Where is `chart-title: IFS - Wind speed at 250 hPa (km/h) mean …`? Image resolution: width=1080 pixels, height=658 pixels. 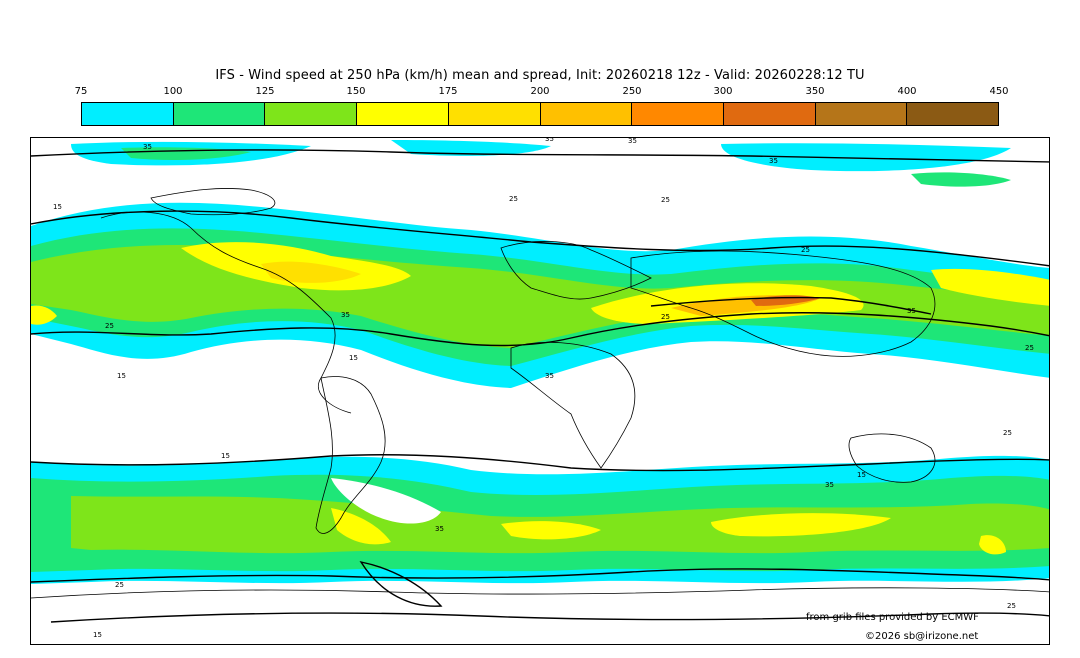
chart-title: IFS - Wind speed at 250 hPa (km/h) mean … is located at coordinates (540, 75).